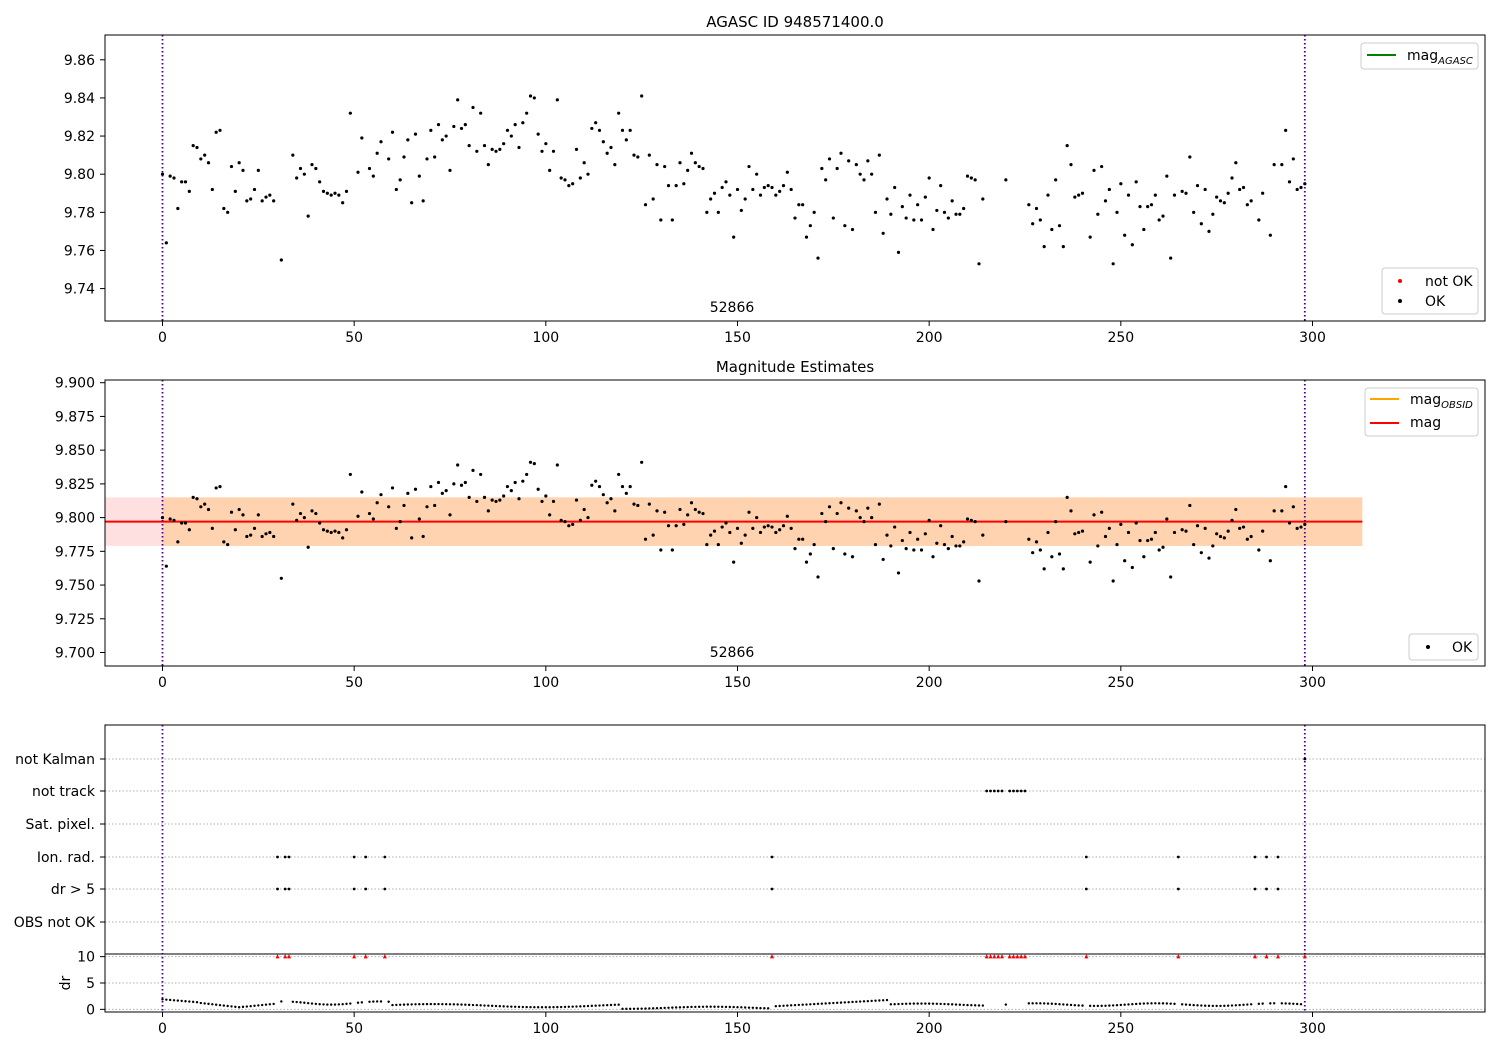 The height and width of the screenshot is (1050, 1500). I want to click on legend-ok-marker, so click(1400, 301).